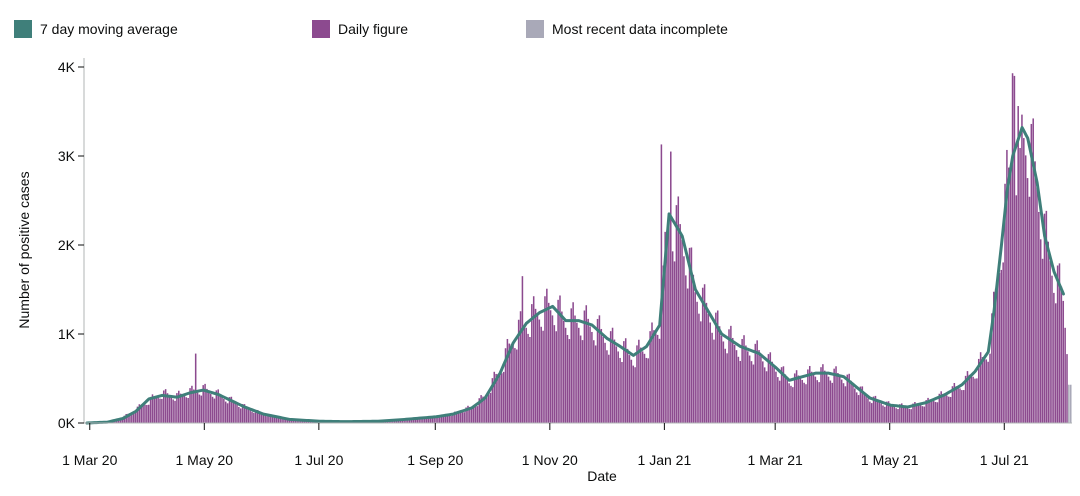 This screenshot has width=1080, height=496. I want to click on x-tick-label: 1 Jan 21, so click(665, 460).